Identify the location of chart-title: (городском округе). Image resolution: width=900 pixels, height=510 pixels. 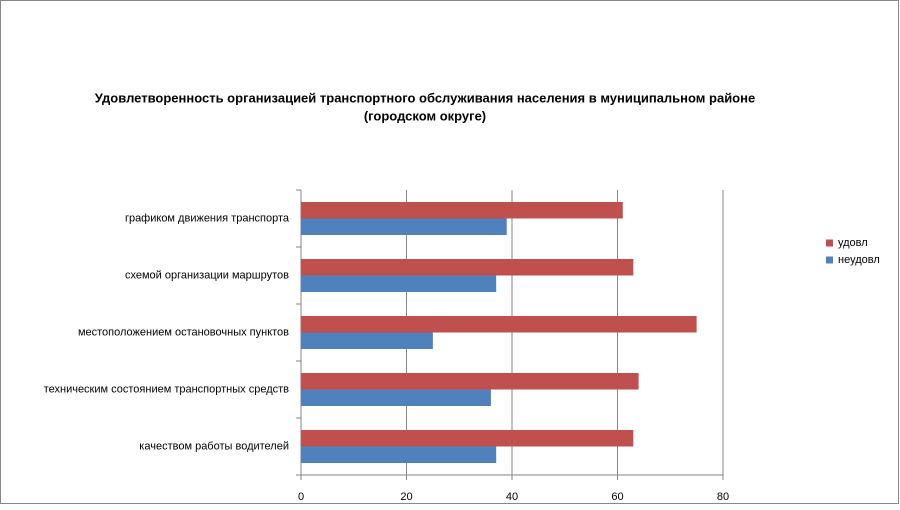
(425, 115).